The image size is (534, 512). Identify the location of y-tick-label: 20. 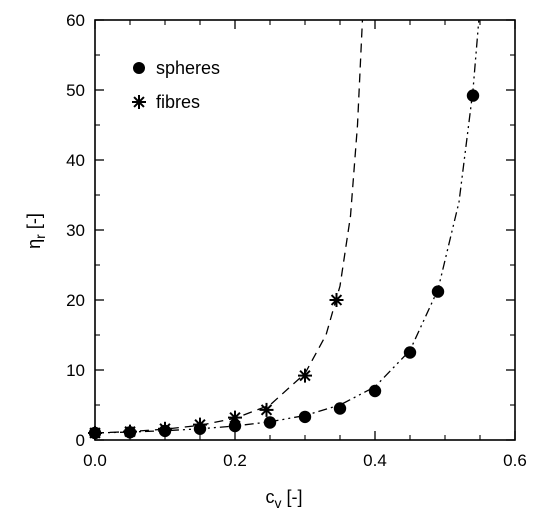
(75, 300).